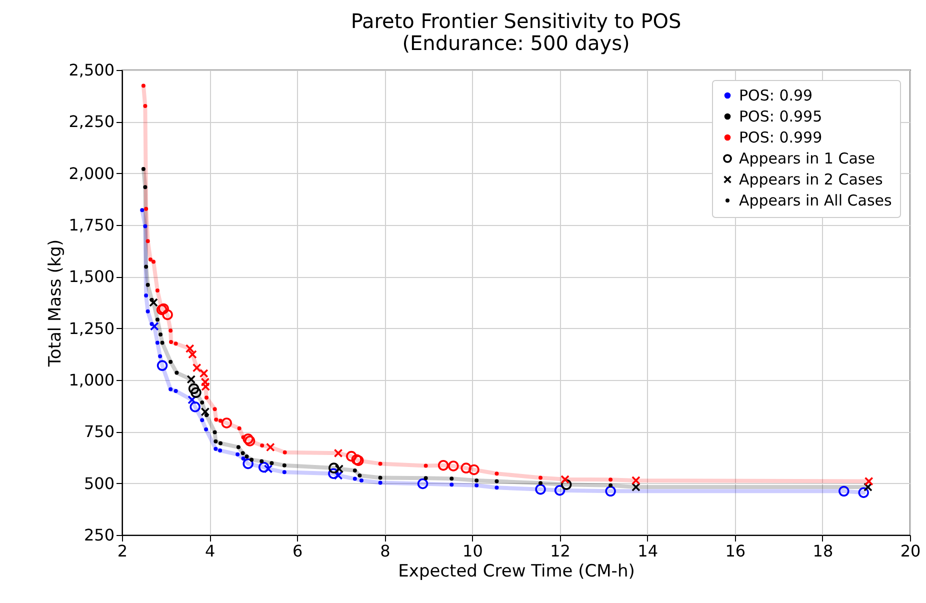 The width and height of the screenshot is (926, 603). Describe the element at coordinates (780, 137) in the screenshot. I see `legend-label: POS: 0.999` at that location.